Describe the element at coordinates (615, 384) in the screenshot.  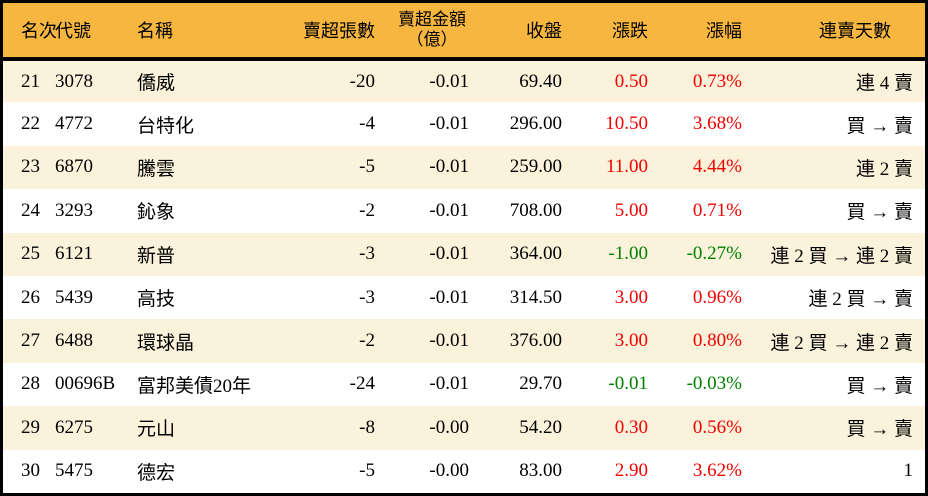
I see `cell-change: -0.01` at that location.